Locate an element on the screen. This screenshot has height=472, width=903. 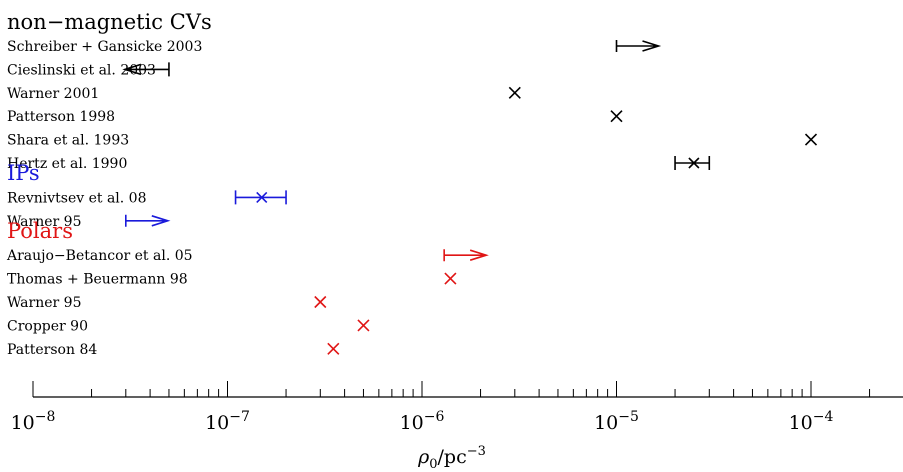
group-title: IPs is located at coordinates (23, 173).